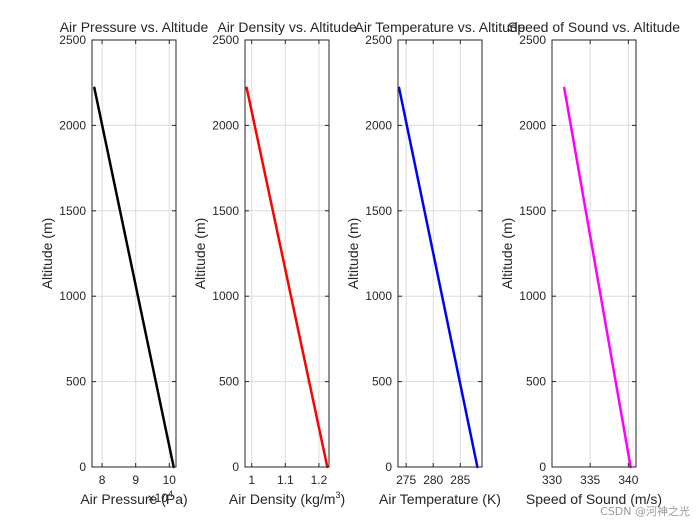 Image resolution: width=700 pixels, height=525 pixels. I want to click on chart-title: Speed of Sound vs. Altitude, so click(594, 27).